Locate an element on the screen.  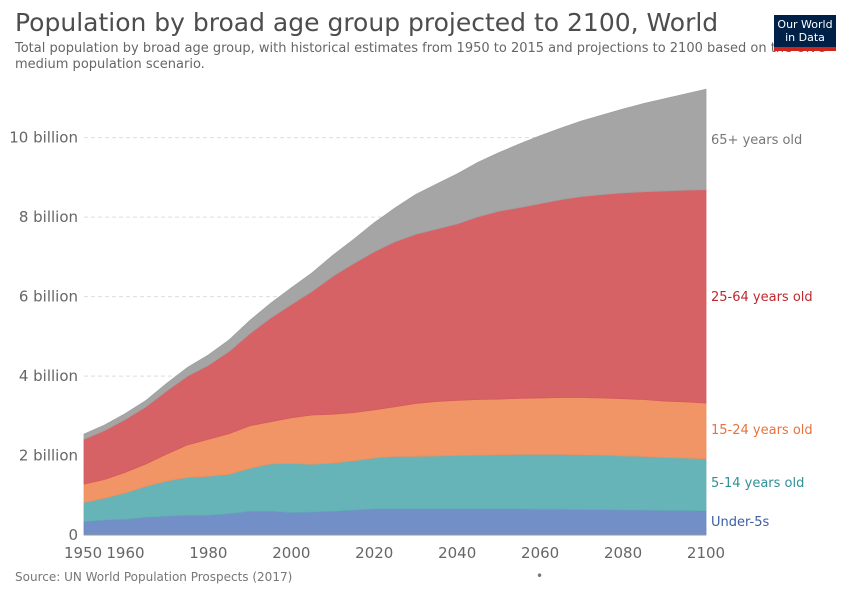
x-tick-label: 2080 is located at coordinates (623, 553).